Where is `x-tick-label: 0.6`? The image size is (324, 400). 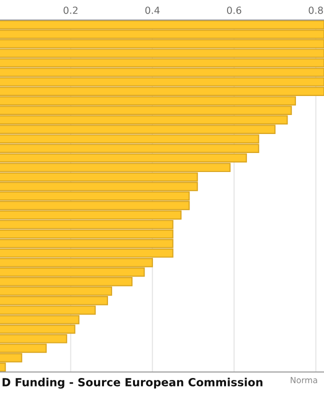
x-tick-label: 0.6 is located at coordinates (234, 10).